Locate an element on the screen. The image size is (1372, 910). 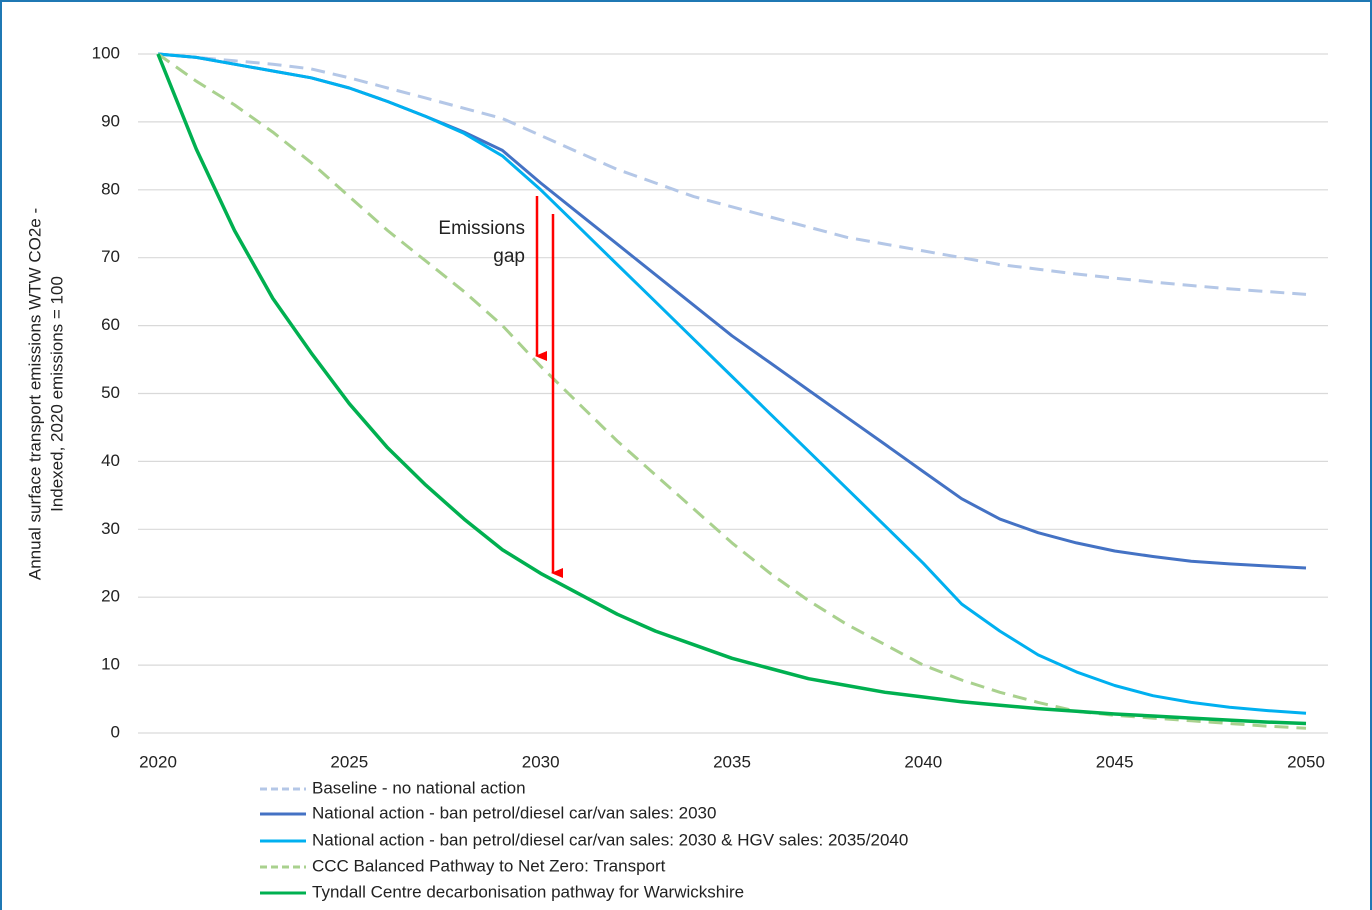
y-tick-label: 20 is located at coordinates (110, 596).